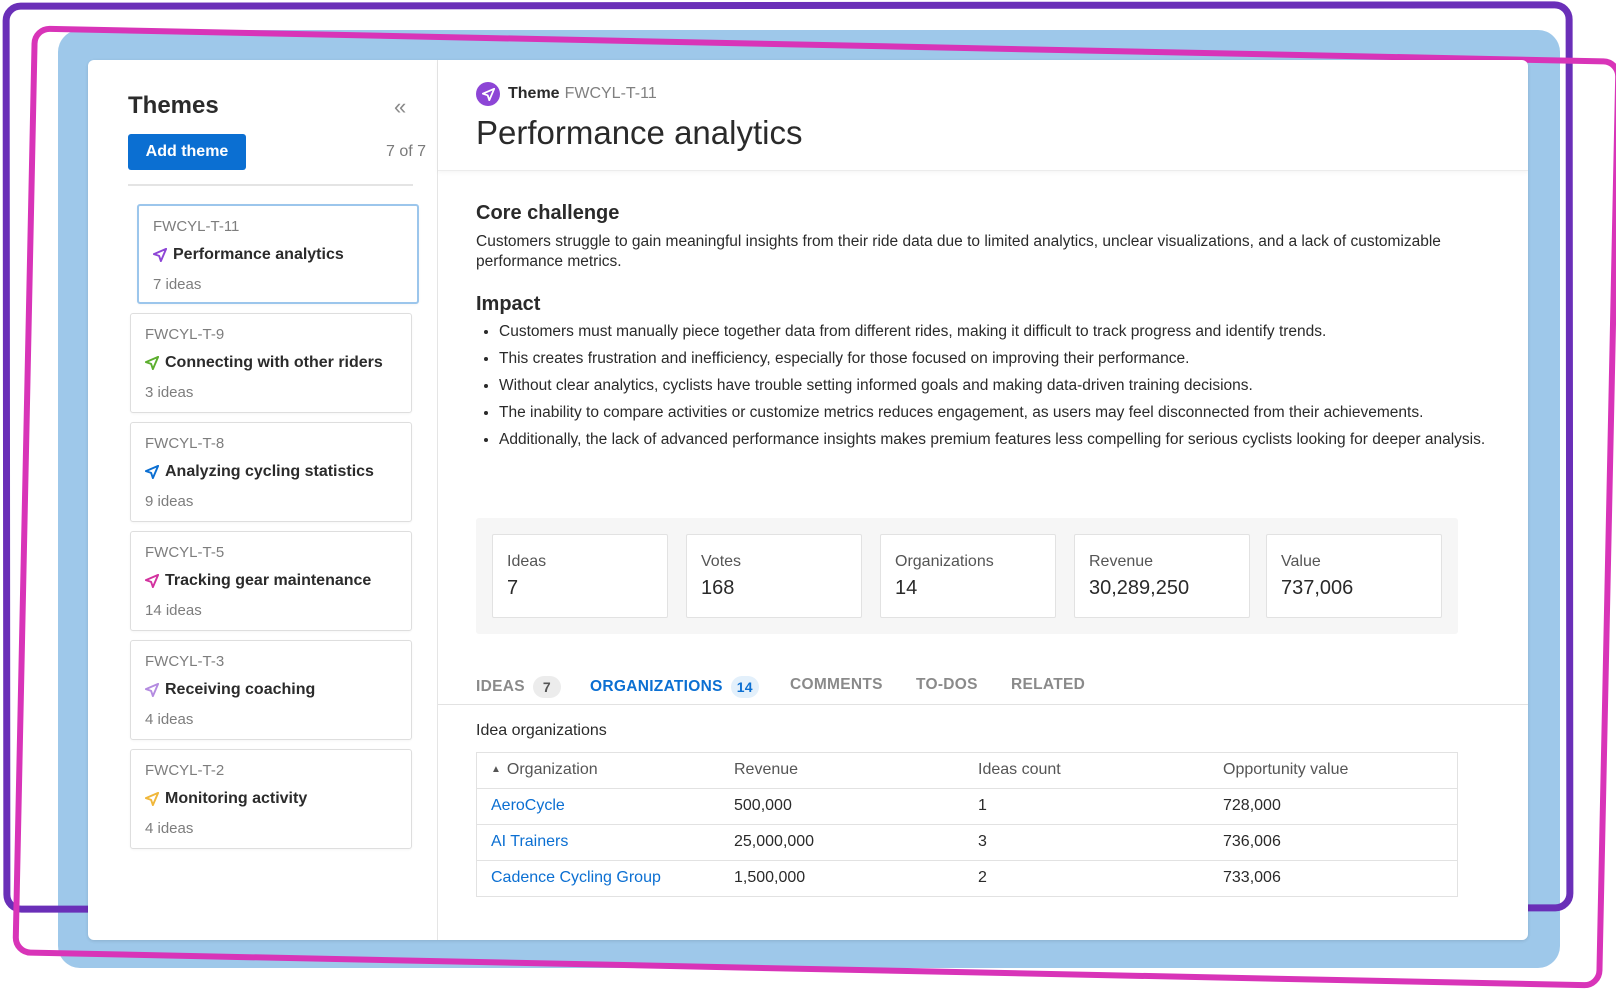  I want to click on tab-label: RELATED, so click(1048, 684).